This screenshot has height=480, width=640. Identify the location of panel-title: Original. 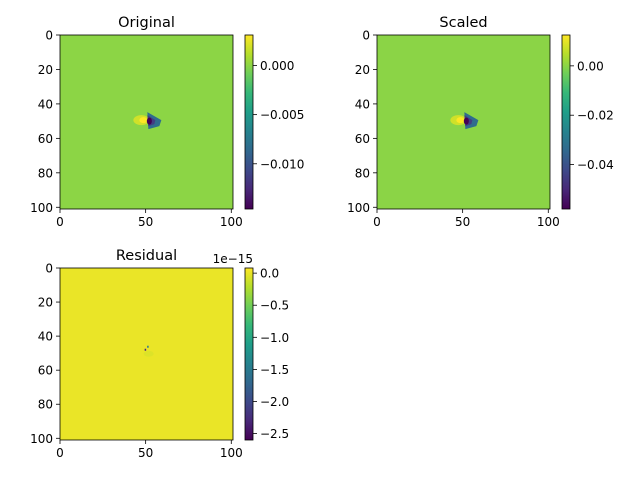
(146, 23).